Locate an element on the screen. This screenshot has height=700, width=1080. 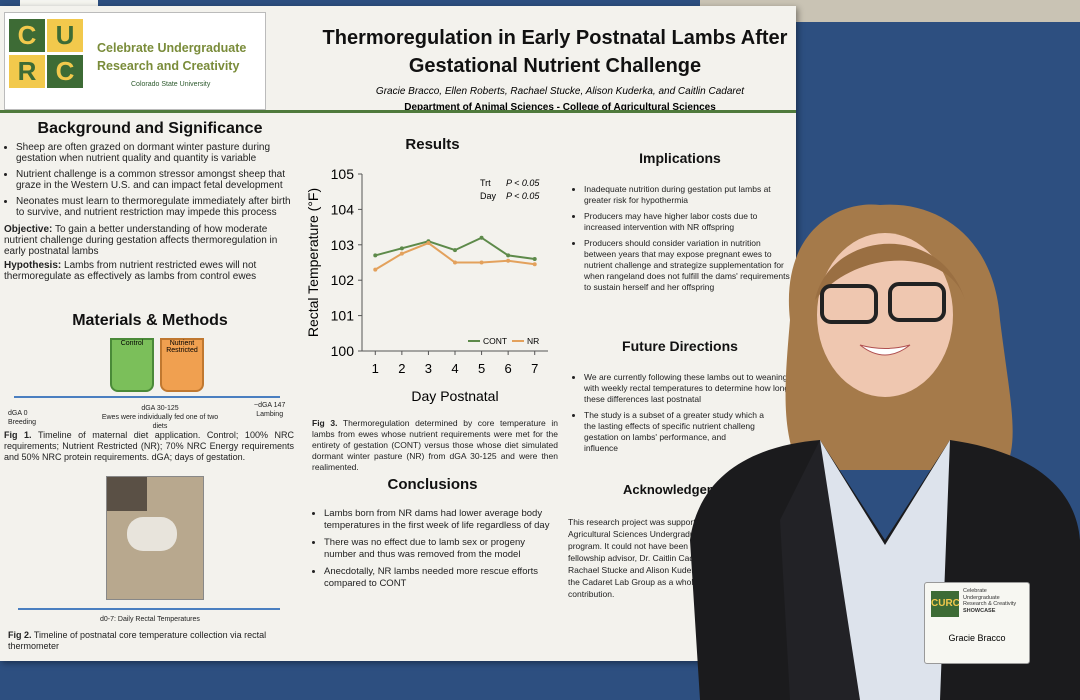
logo-line: Celebrate Undergraduate is located at coordinates (172, 48).